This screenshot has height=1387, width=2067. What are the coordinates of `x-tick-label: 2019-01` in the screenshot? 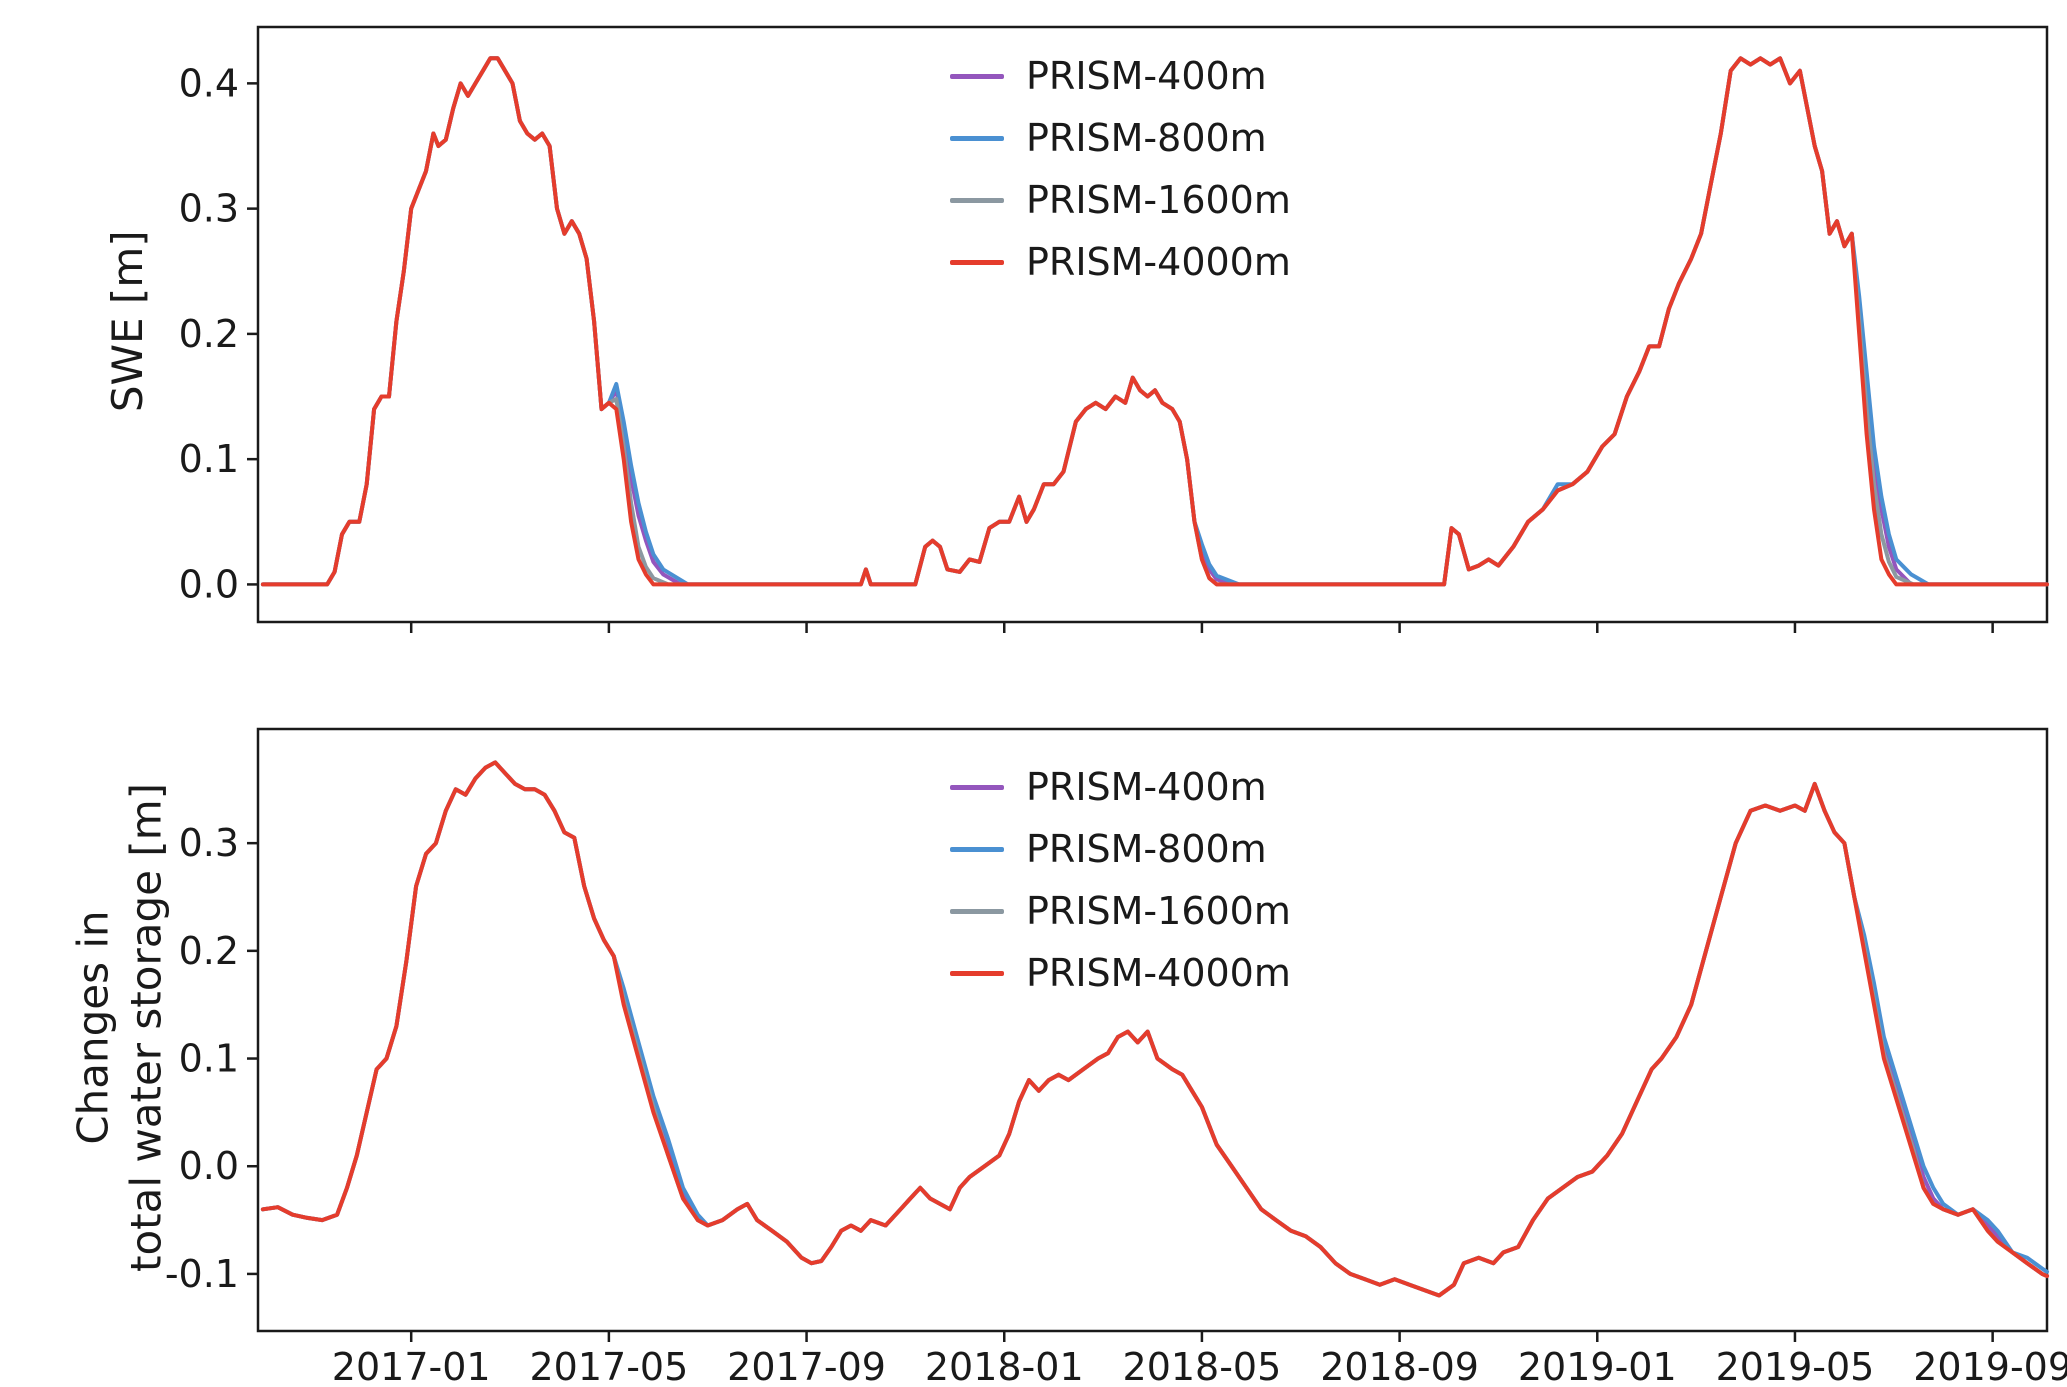 It's located at (1597, 1366).